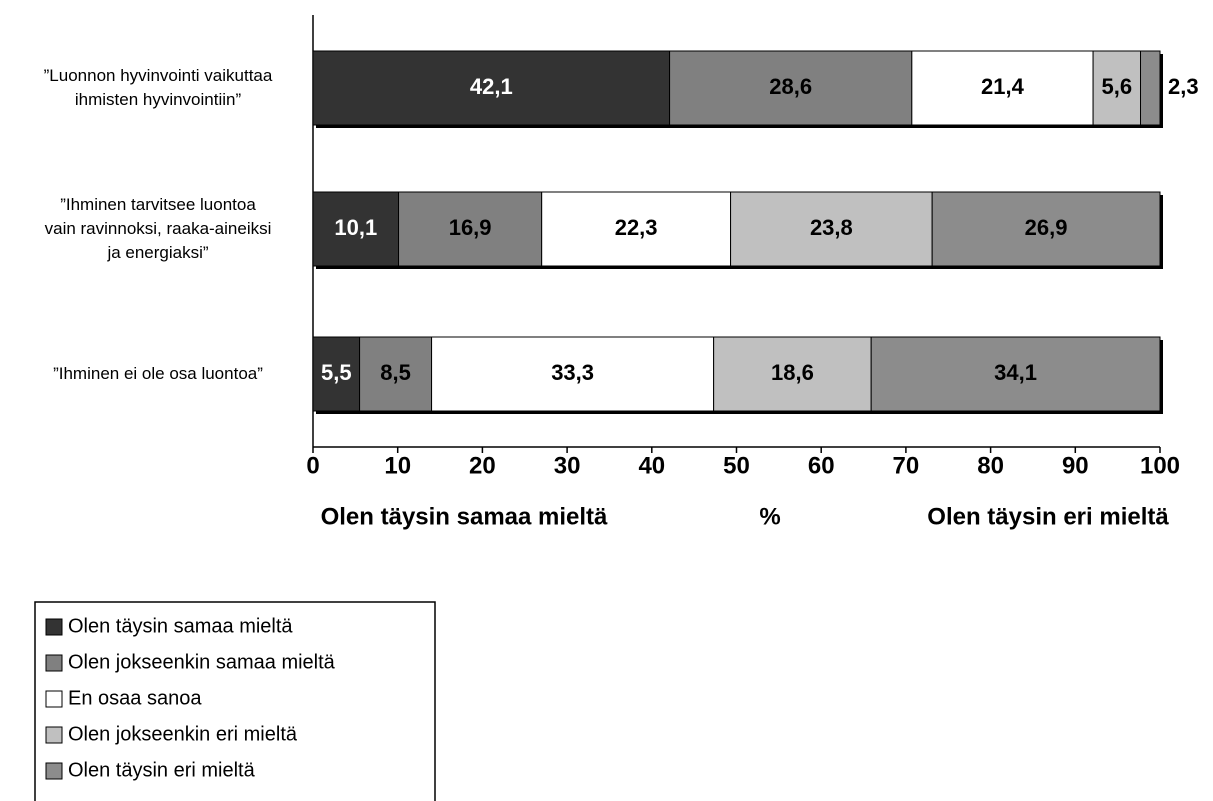 Image resolution: width=1213 pixels, height=801 pixels. I want to click on x-tick-label: 80, so click(990, 465).